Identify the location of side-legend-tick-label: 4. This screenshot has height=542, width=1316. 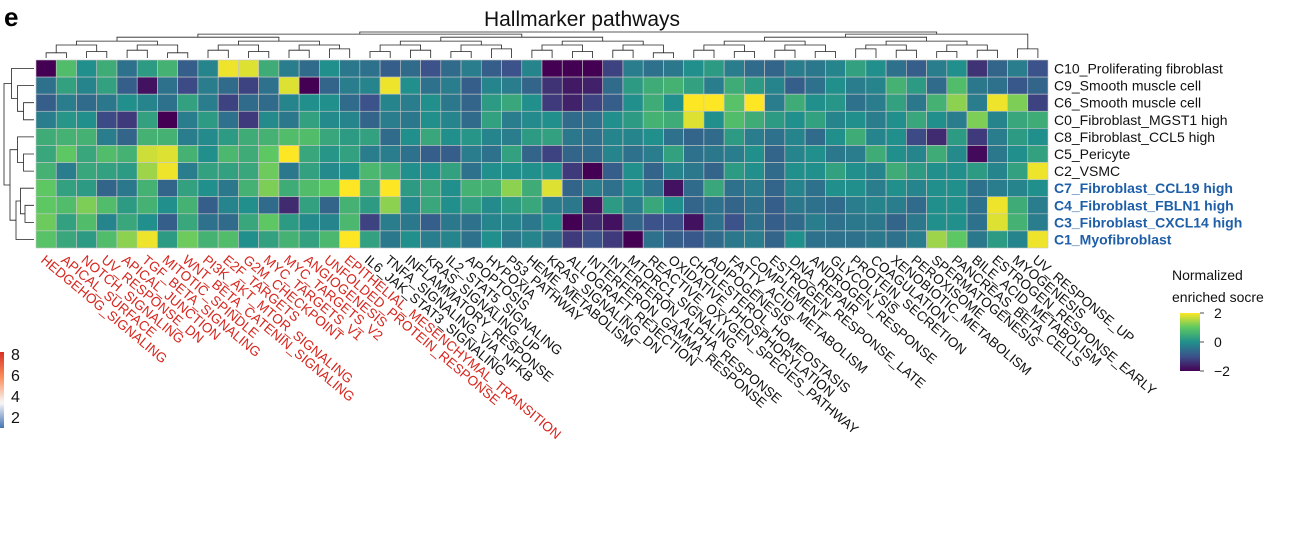
(15, 397).